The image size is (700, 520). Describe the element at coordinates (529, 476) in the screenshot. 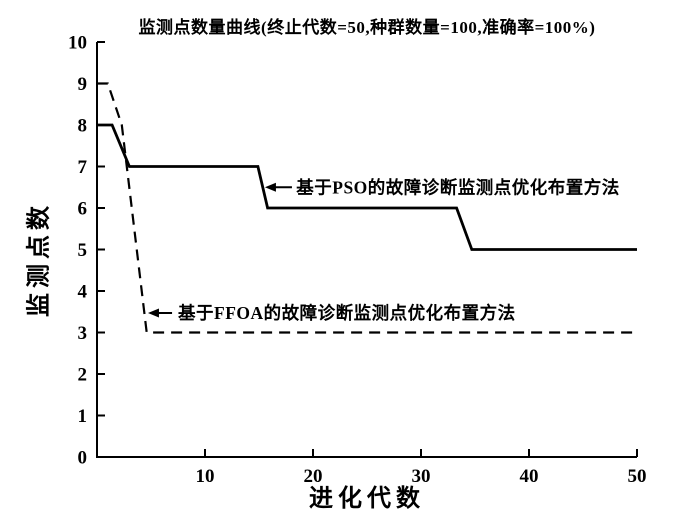

I see `x-tick-label: 40` at that location.